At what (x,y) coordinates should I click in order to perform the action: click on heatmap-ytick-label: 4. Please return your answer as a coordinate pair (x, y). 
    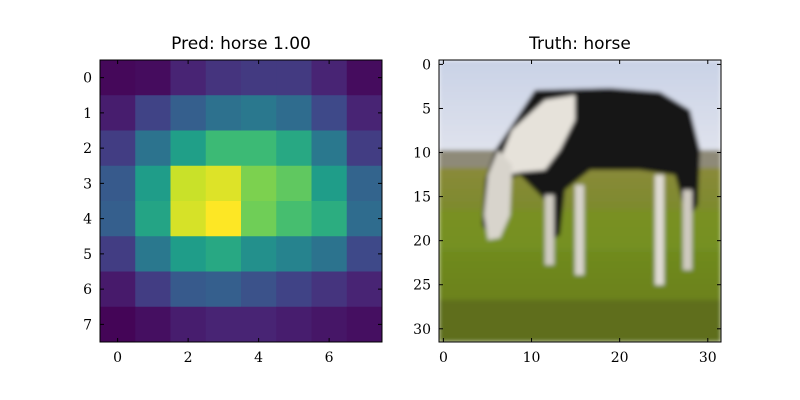
    Looking at the image, I should click on (87, 220).